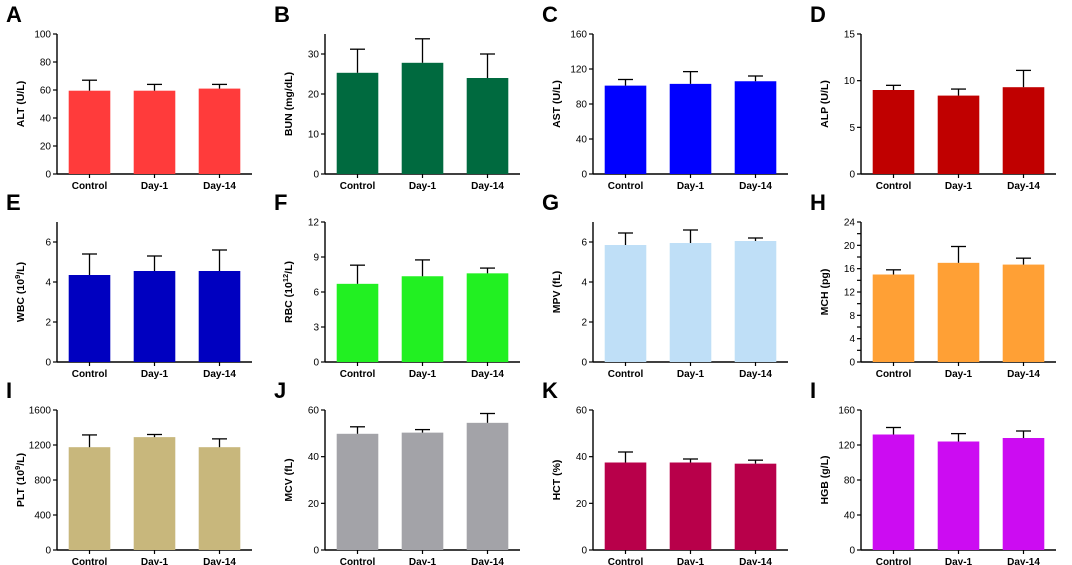 The image size is (1072, 565). What do you see at coordinates (825, 104) in the screenshot?
I see `y-axis-label: ALP (U/L)` at bounding box center [825, 104].